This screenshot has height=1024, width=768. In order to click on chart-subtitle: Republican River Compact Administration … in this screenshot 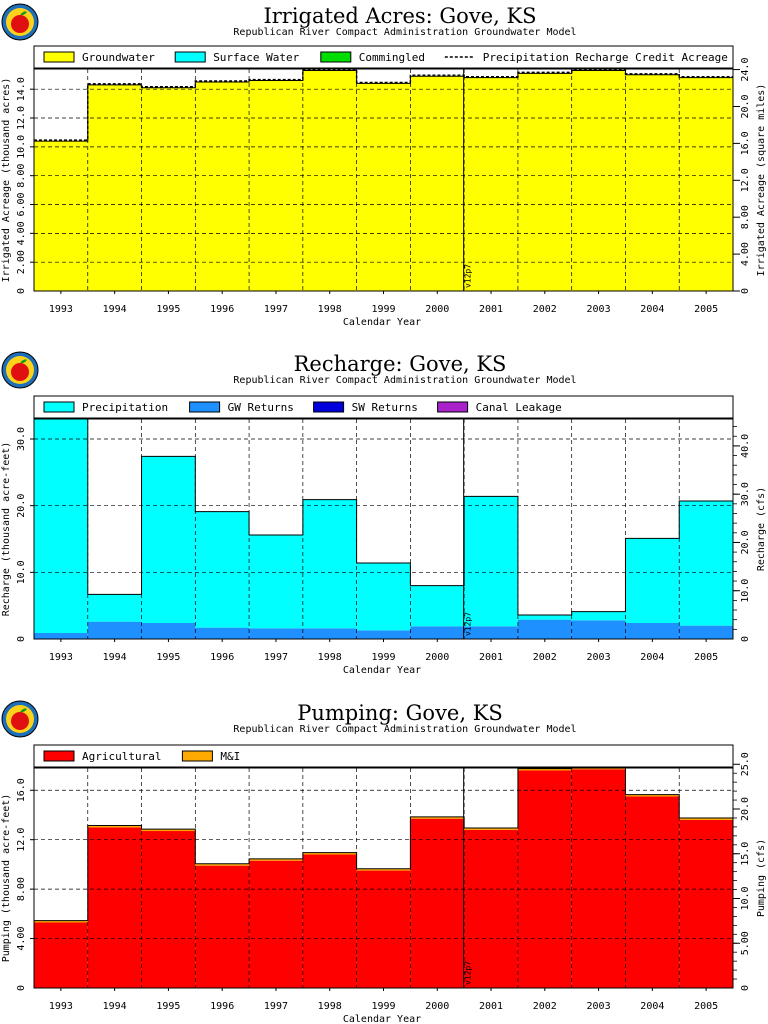, I will do `click(404, 380)`.